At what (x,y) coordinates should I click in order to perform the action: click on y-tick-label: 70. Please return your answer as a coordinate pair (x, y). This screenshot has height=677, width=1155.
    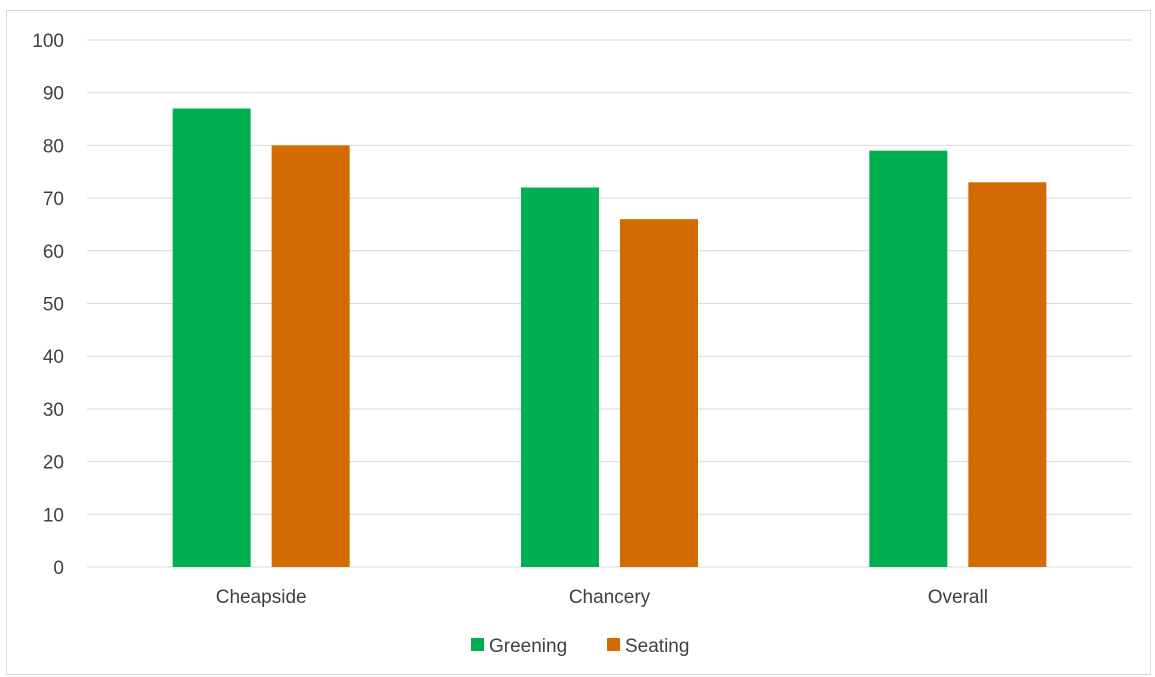
    Looking at the image, I should click on (53, 199).